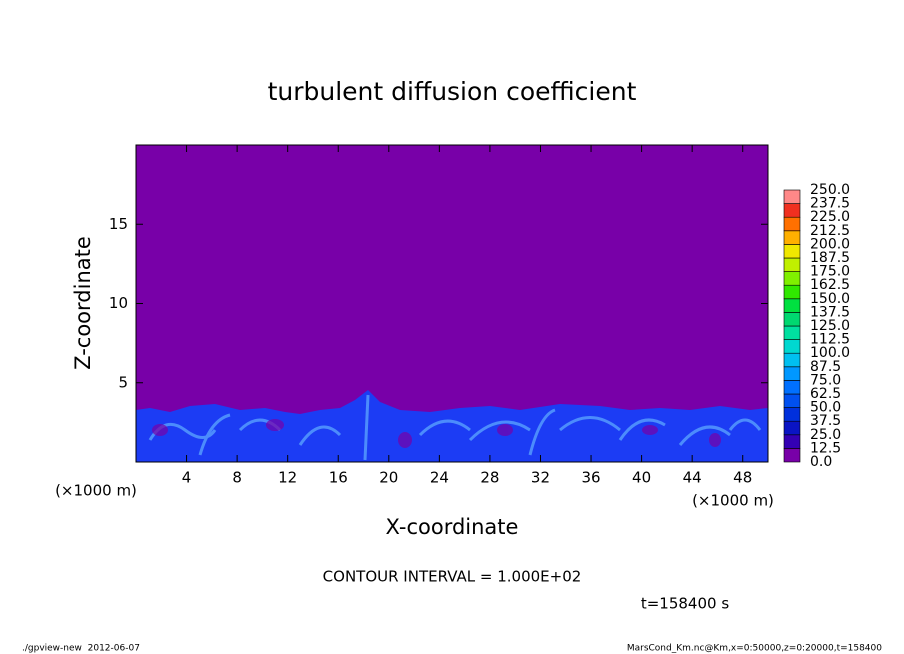 The width and height of the screenshot is (904, 654). What do you see at coordinates (118, 224) in the screenshot?
I see `y-tick-label: 15` at bounding box center [118, 224].